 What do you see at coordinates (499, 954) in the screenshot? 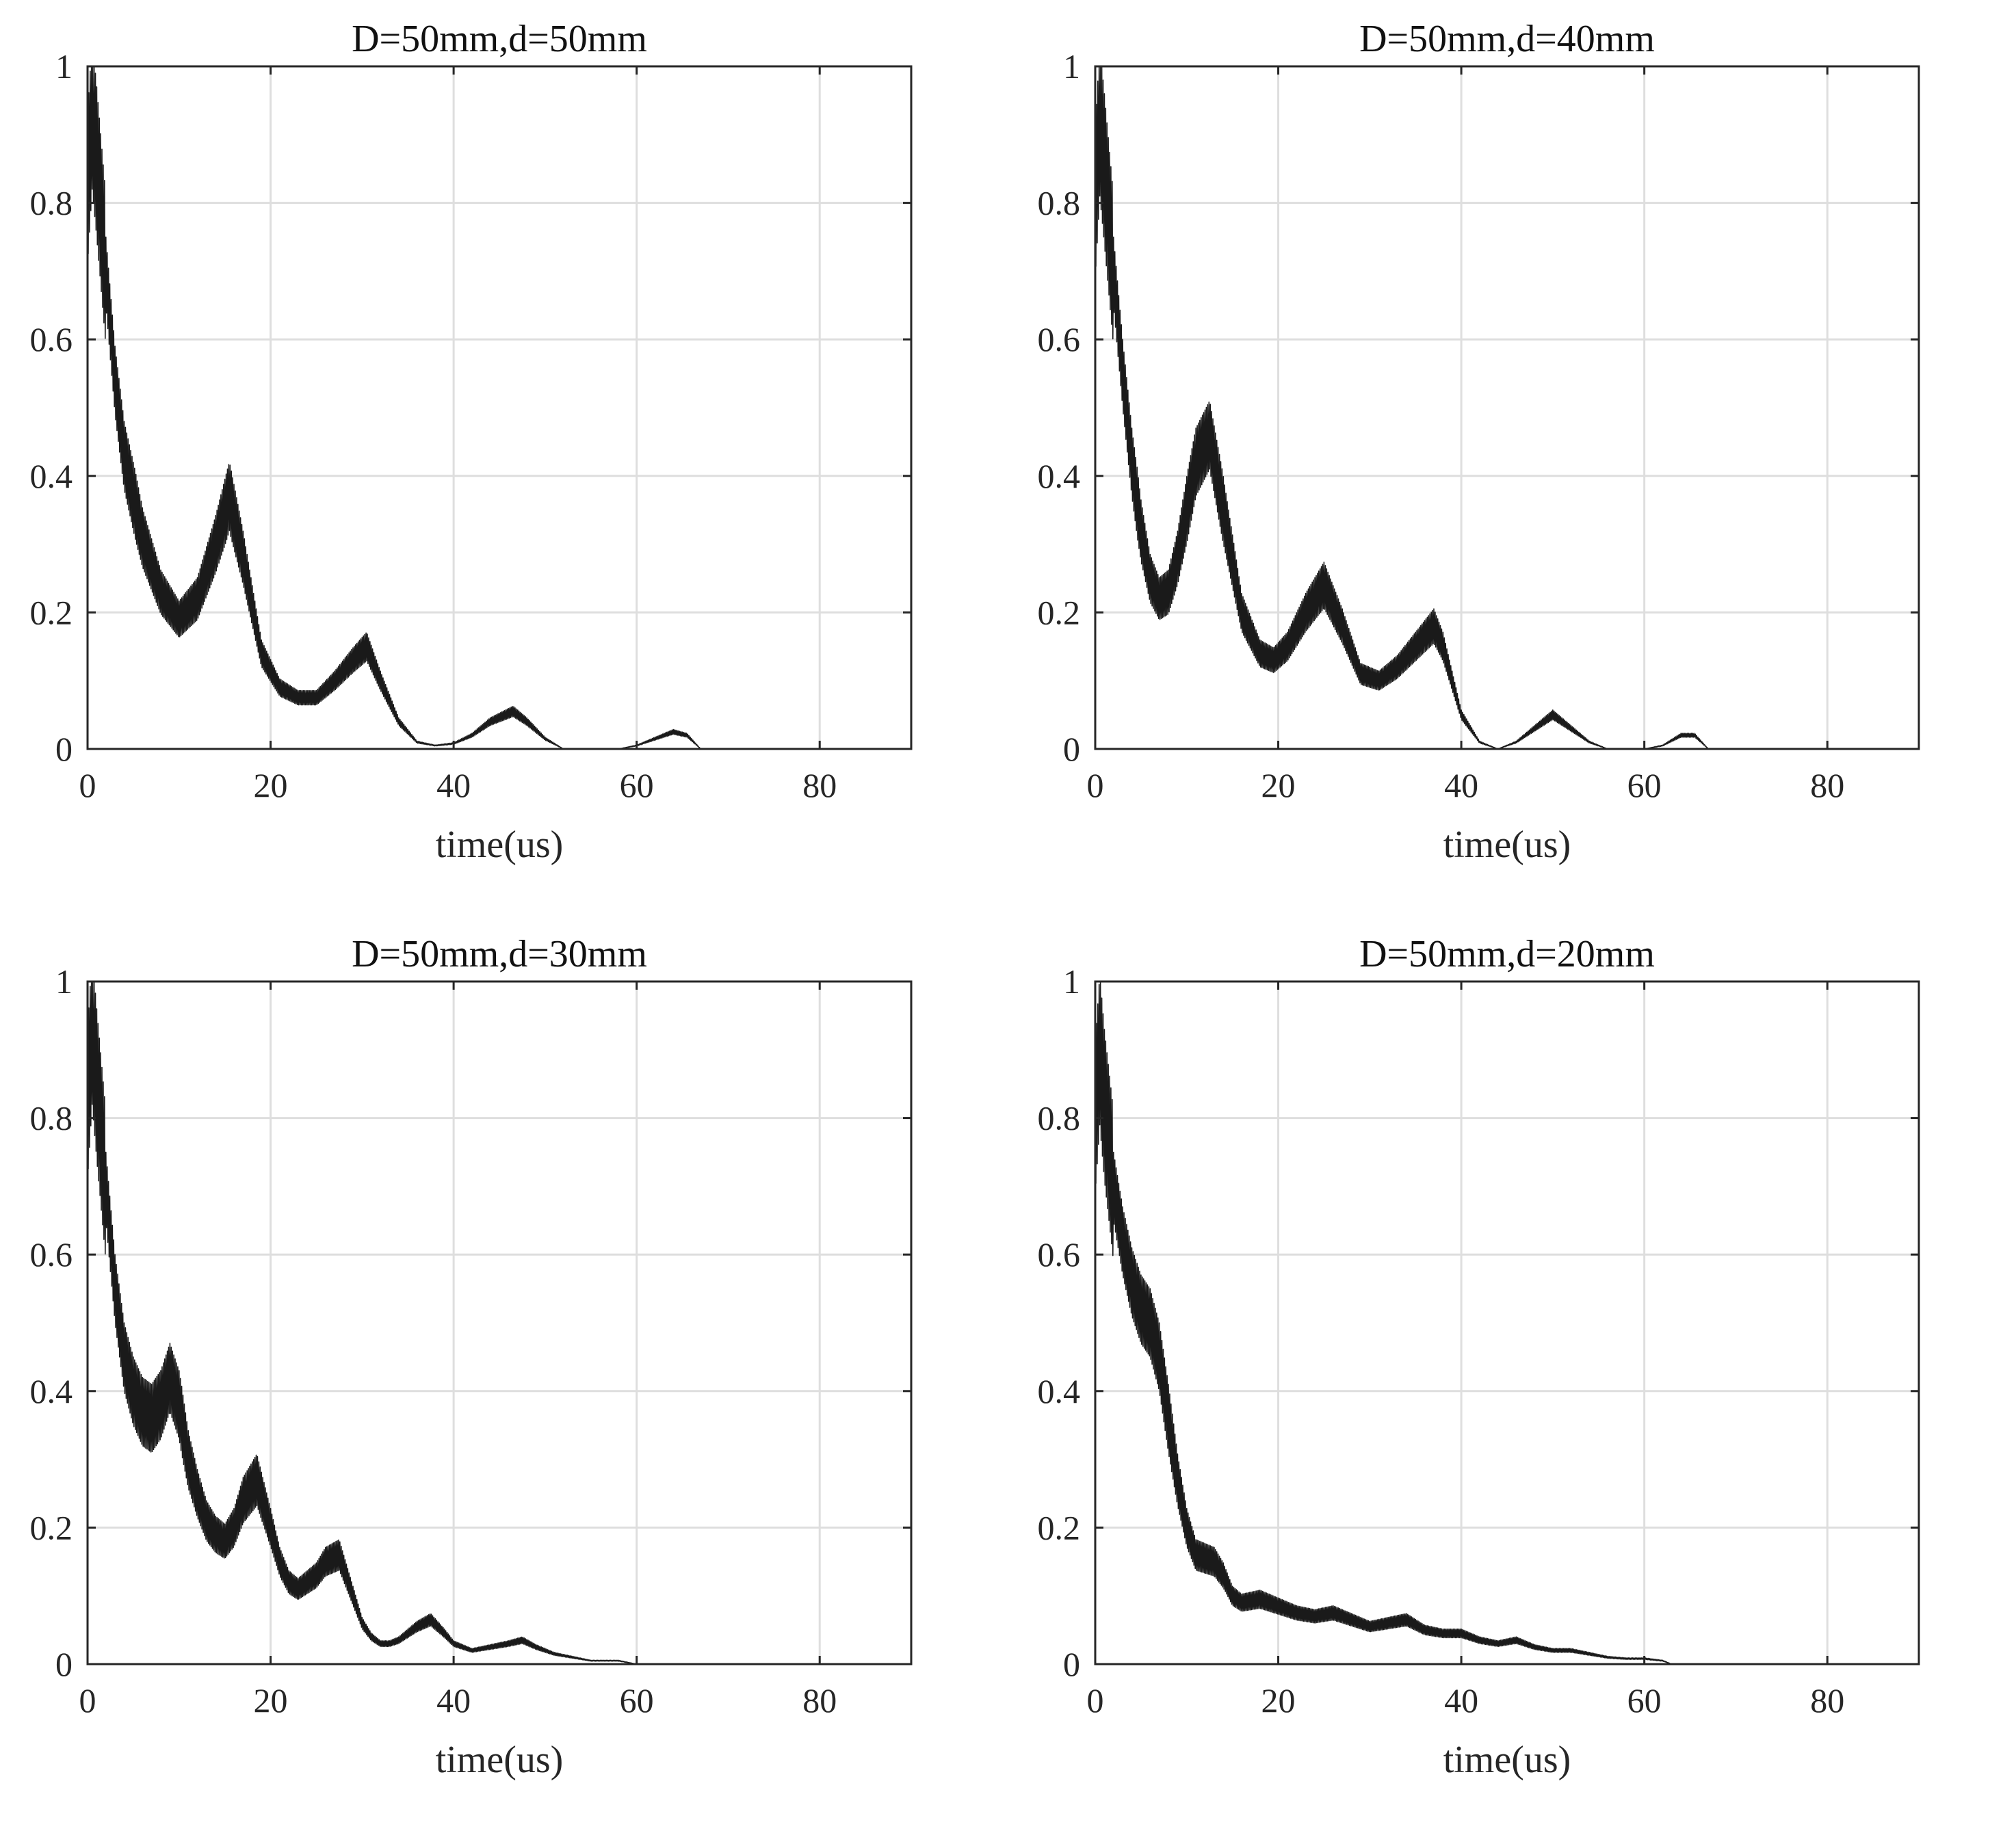
I see `chart-title: D=50mm,d=30mm` at bounding box center [499, 954].